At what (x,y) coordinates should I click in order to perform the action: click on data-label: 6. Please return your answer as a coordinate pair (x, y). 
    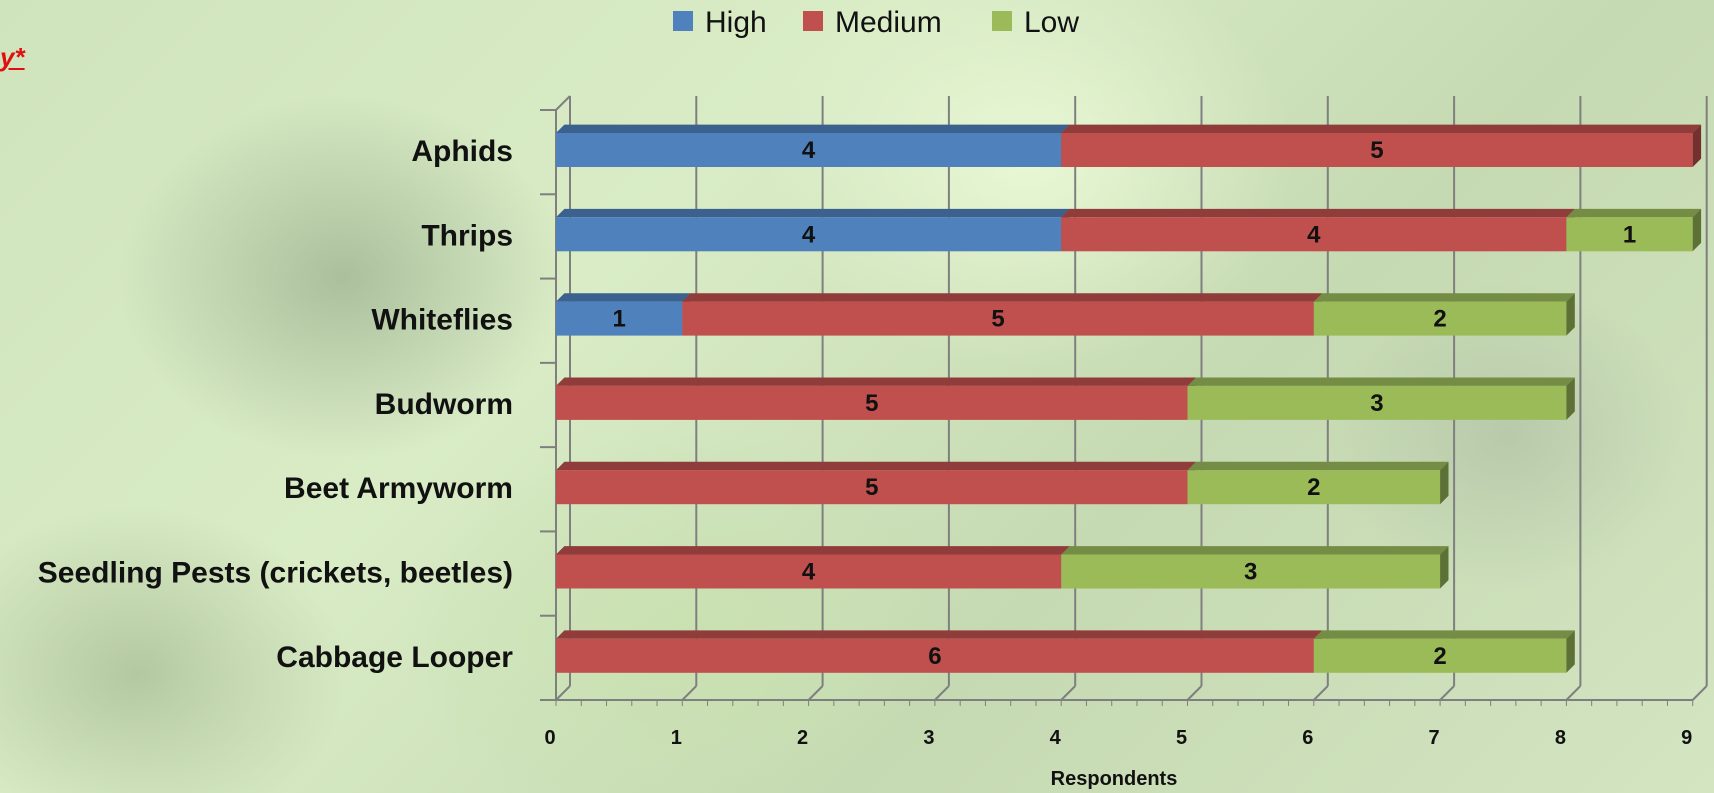
    Looking at the image, I should click on (934, 656).